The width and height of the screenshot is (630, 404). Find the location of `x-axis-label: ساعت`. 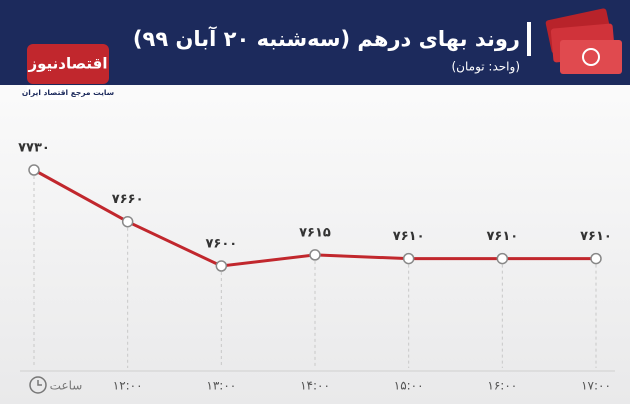

x-axis-label: ساعت is located at coordinates (66, 386).